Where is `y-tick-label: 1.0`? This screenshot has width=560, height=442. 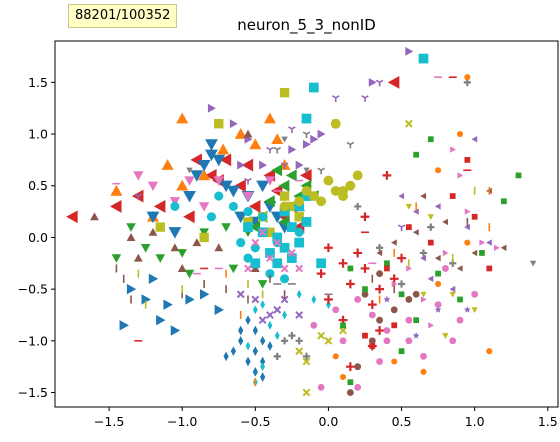
y-tick-label: 1.0 is located at coordinates (38, 134).